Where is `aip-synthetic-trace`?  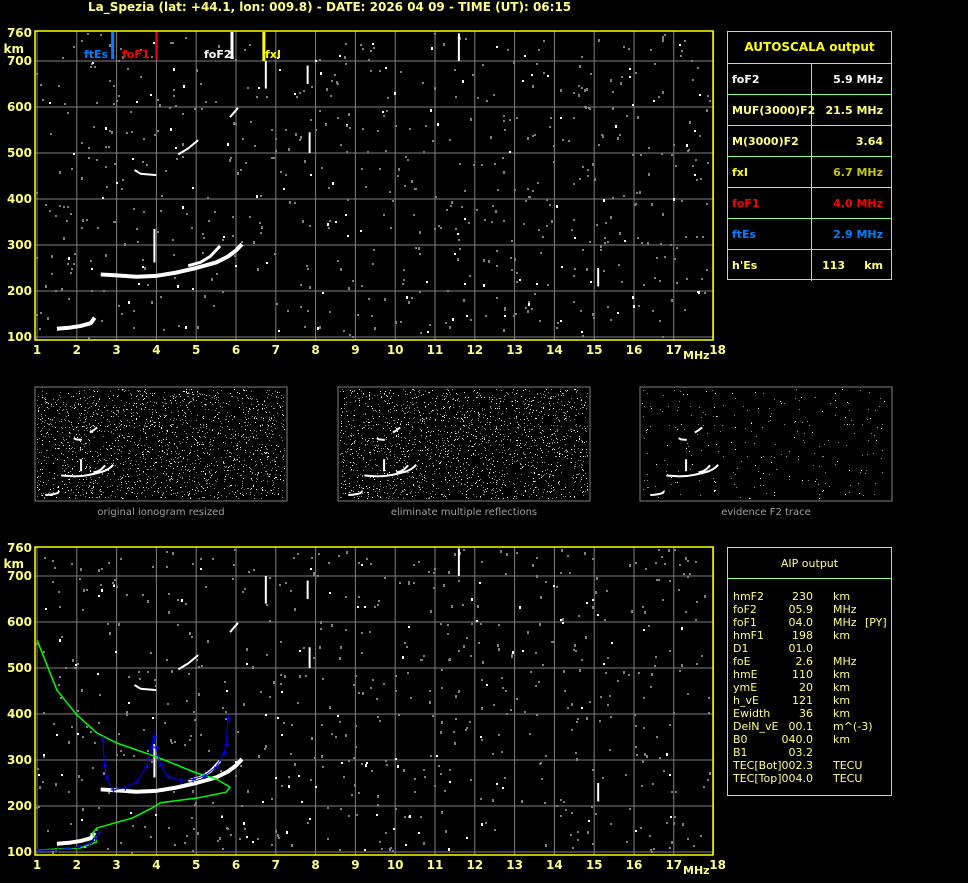 aip-synthetic-trace is located at coordinates (165, 754).